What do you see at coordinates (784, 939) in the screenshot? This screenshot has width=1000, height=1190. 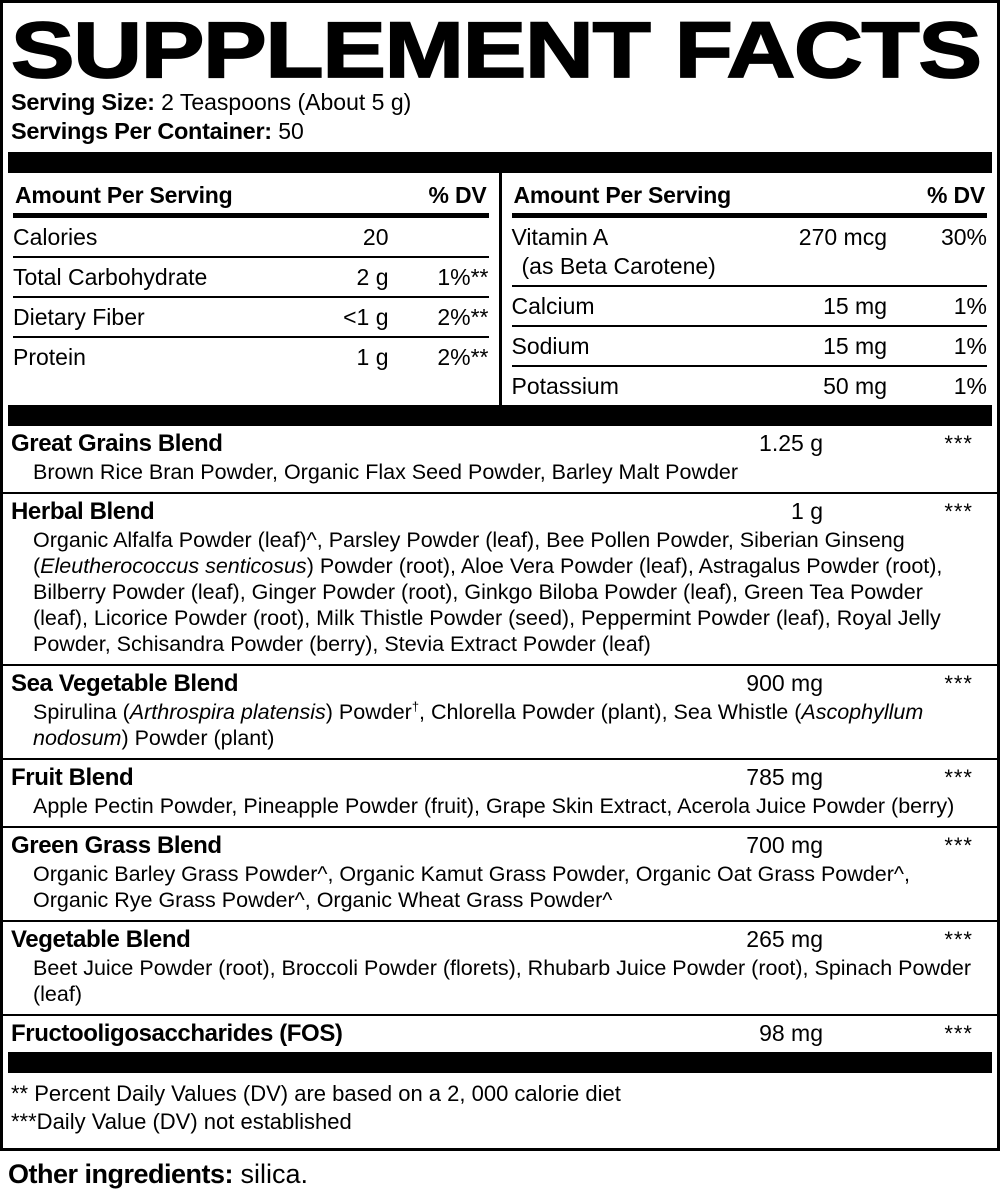 I see `blend-amount: 265 mg` at bounding box center [784, 939].